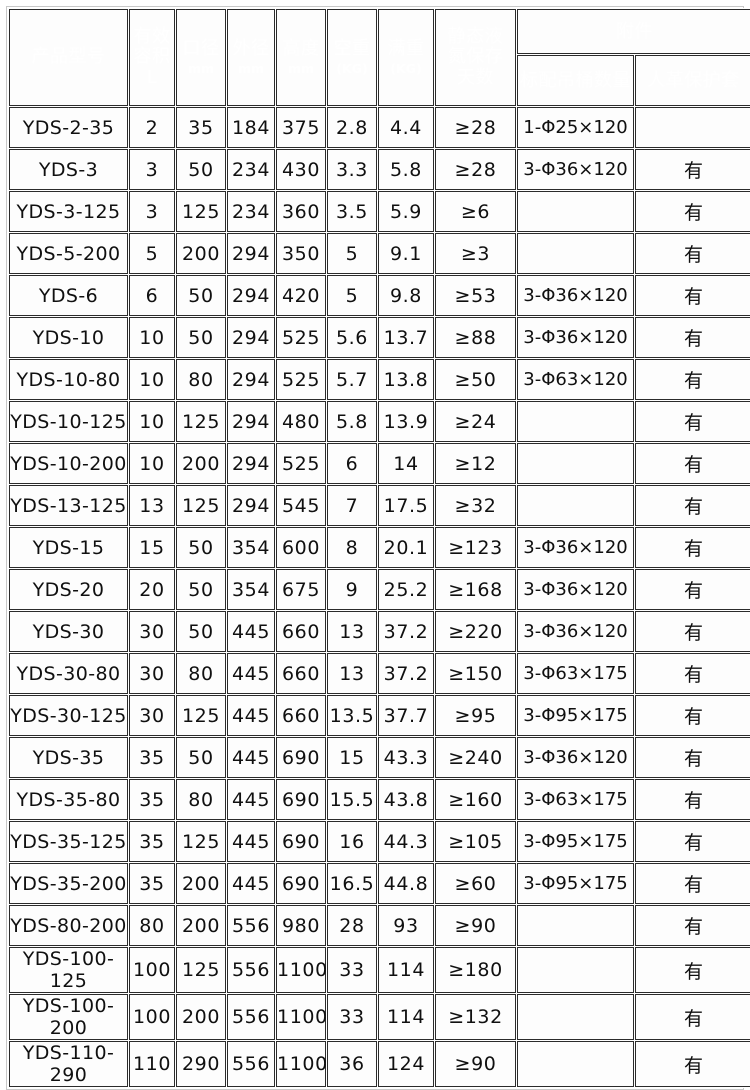  I want to click on cell-model: YDS-6, so click(68, 295).